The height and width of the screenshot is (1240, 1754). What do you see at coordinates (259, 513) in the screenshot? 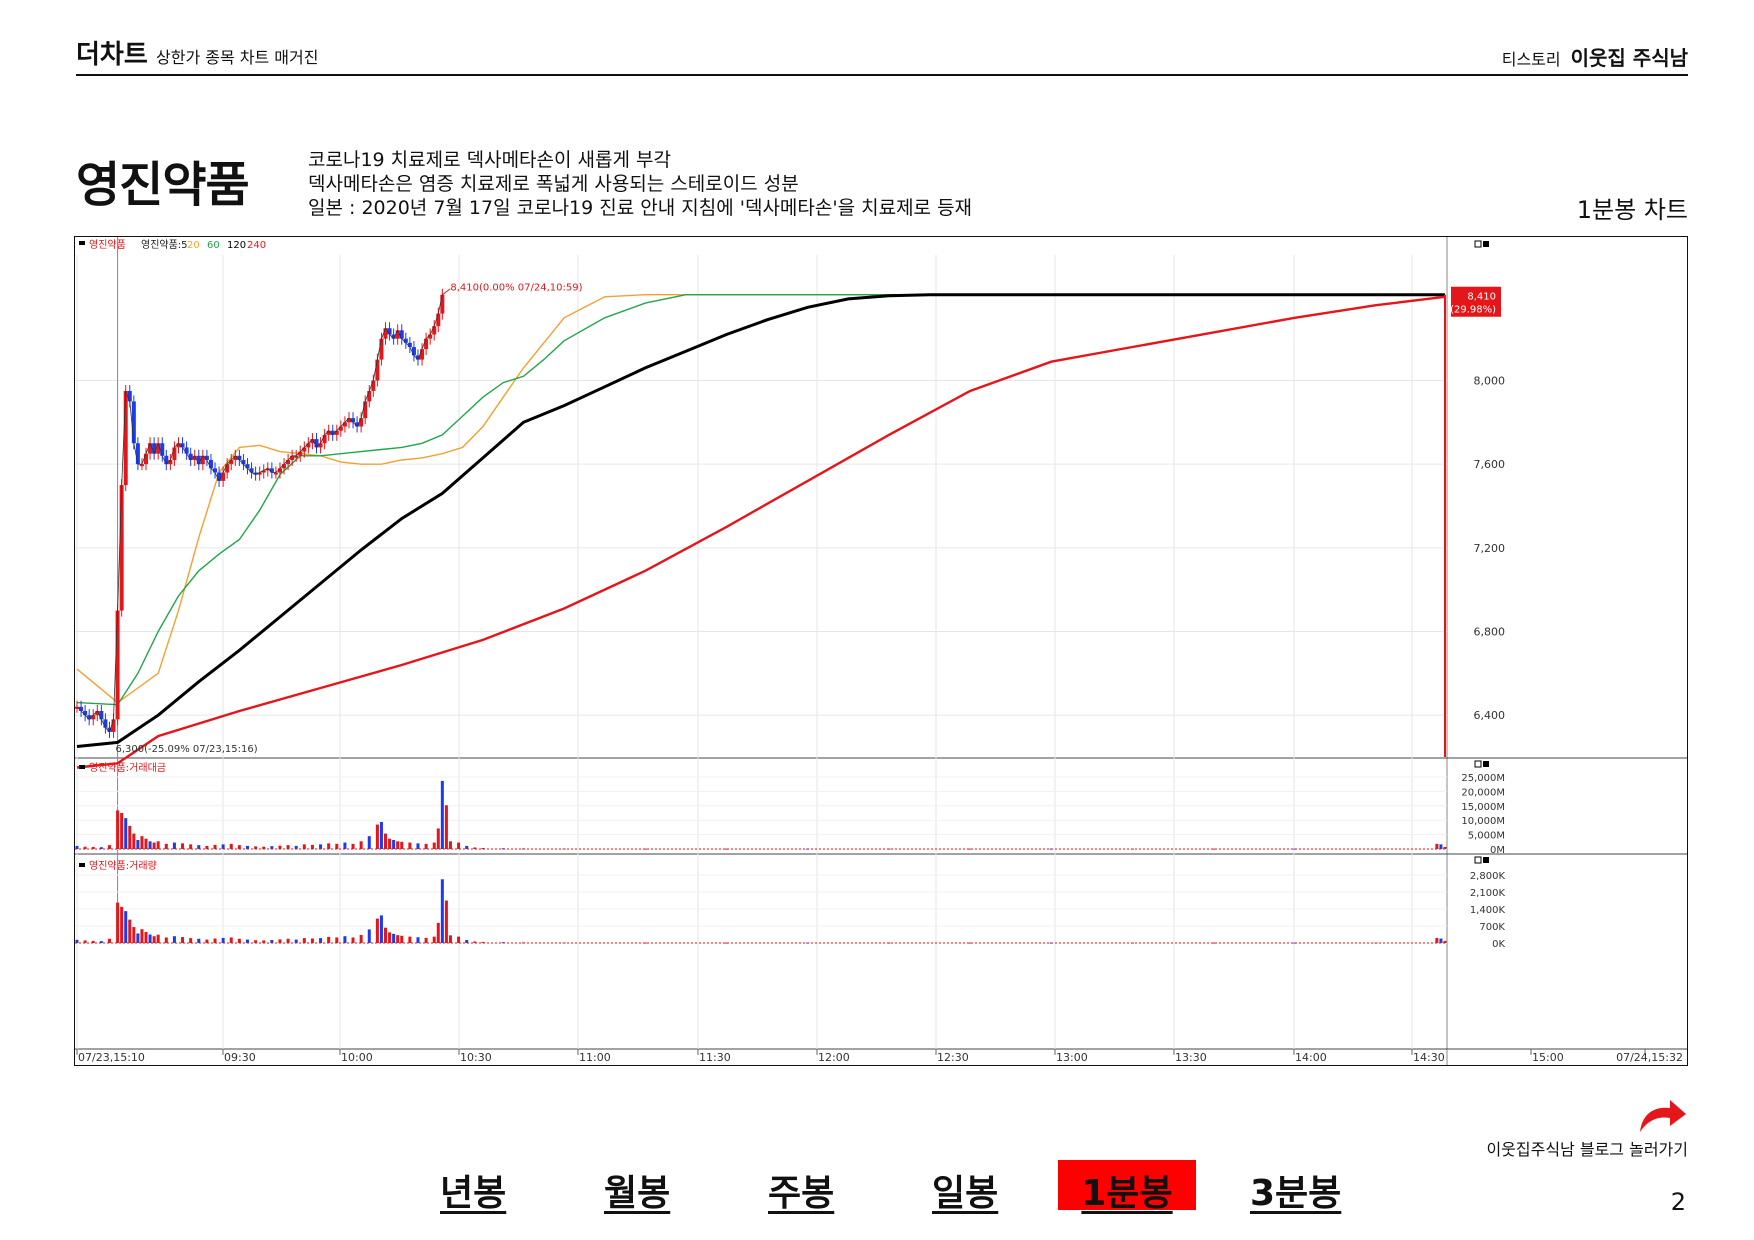
I see `close-price-line` at bounding box center [259, 513].